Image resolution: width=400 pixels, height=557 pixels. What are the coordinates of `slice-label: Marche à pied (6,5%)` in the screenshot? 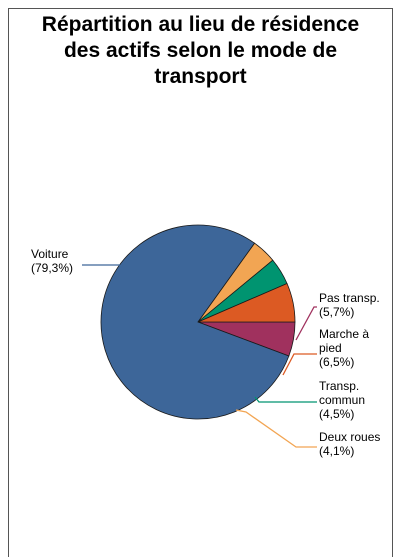 It's located at (344, 348).